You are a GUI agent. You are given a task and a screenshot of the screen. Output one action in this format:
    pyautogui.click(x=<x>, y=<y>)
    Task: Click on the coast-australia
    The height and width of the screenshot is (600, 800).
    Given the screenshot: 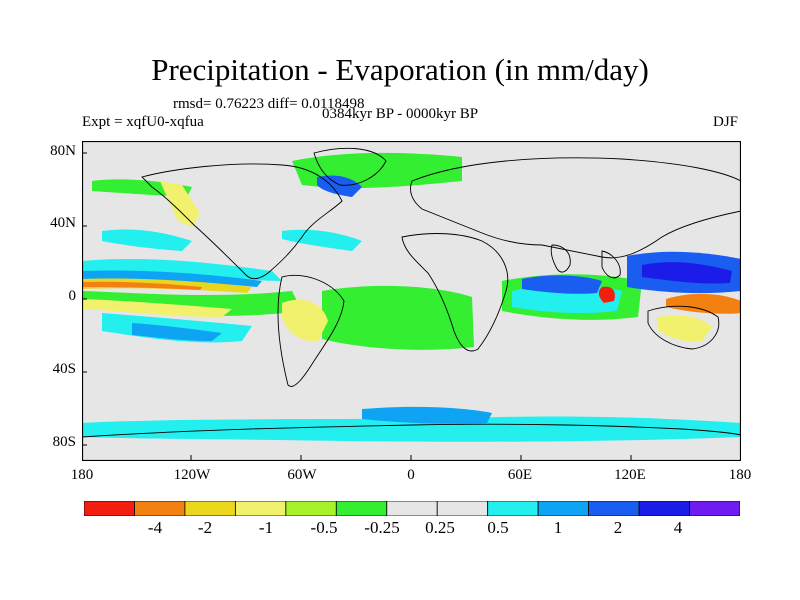 What is the action you would take?
    pyautogui.click(x=683, y=327)
    